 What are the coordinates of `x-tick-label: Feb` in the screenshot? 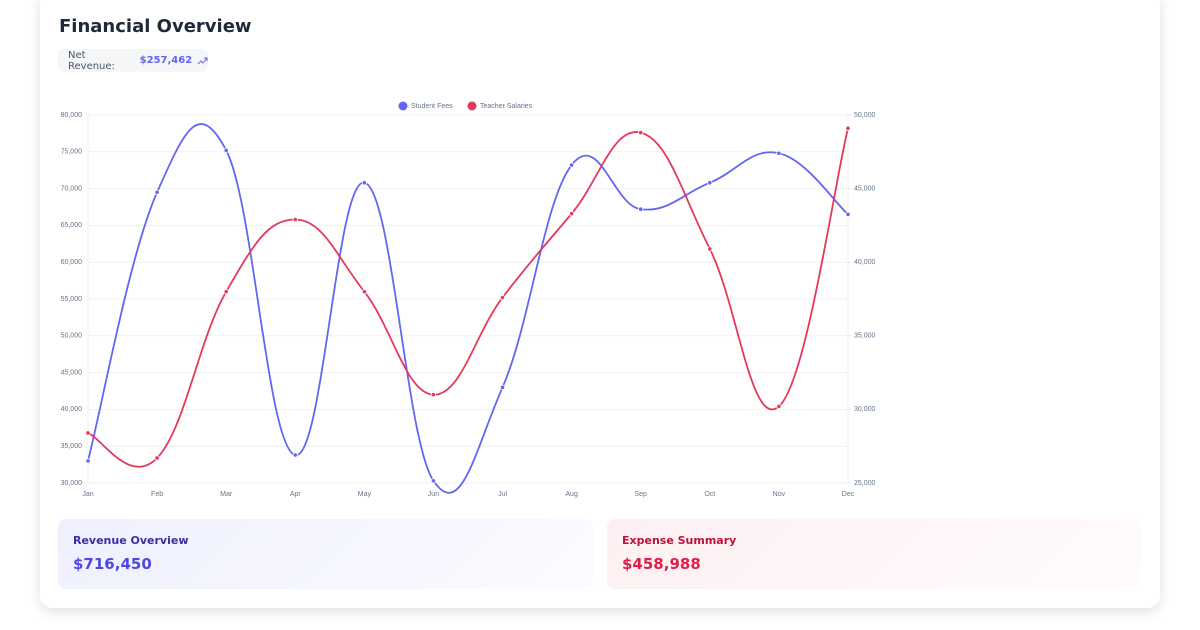 It's located at (157, 494).